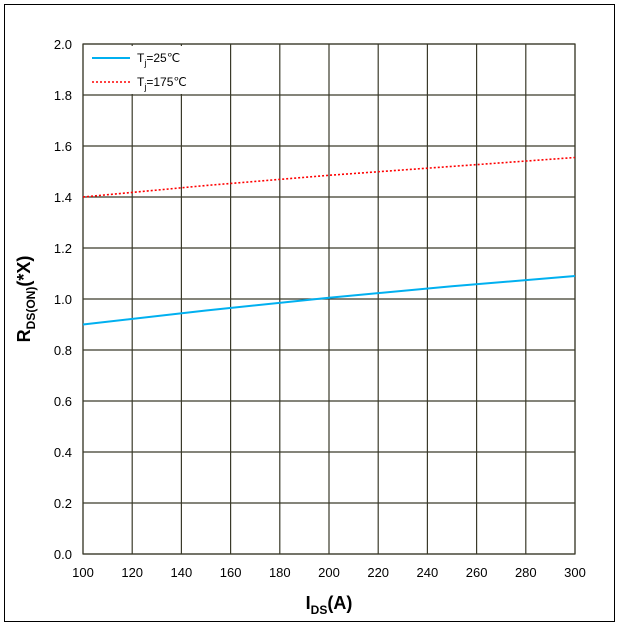 Image resolution: width=621 pixels, height=628 pixels. What do you see at coordinates (83, 572) in the screenshot?
I see `x-tick-label-100: 100` at bounding box center [83, 572].